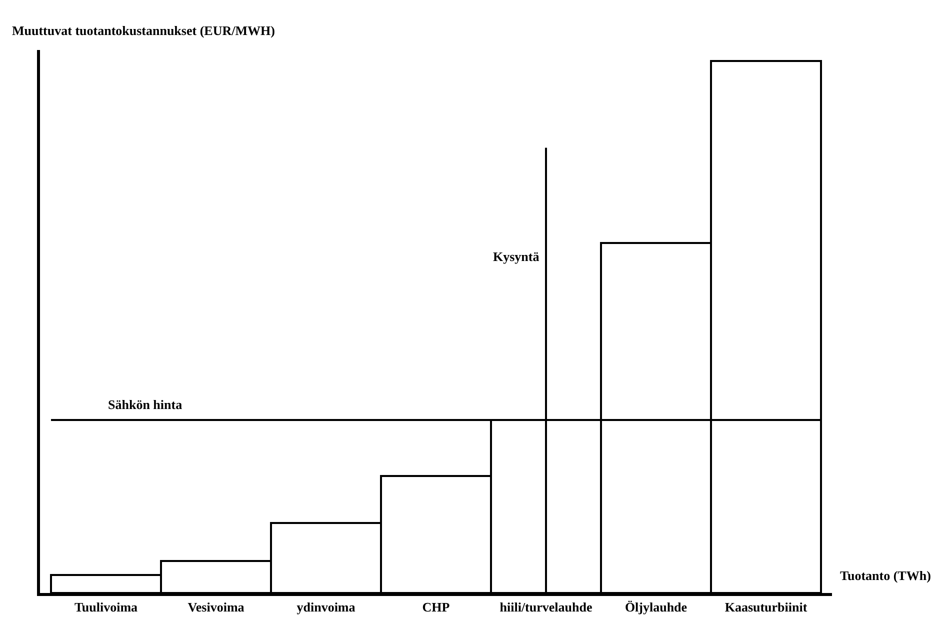  Describe the element at coordinates (326, 607) in the screenshot. I see `x-tick-label: ydinvoima` at that location.